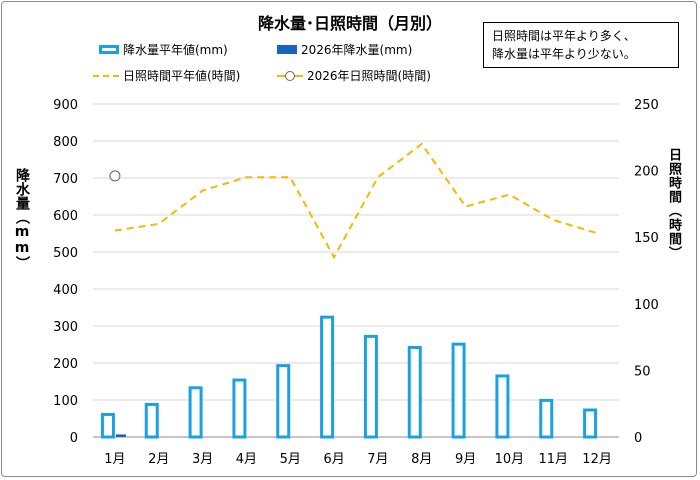  Describe the element at coordinates (175, 50) in the screenshot. I see `legend-label-precip-normal: 降水量平年値(mm)` at that location.